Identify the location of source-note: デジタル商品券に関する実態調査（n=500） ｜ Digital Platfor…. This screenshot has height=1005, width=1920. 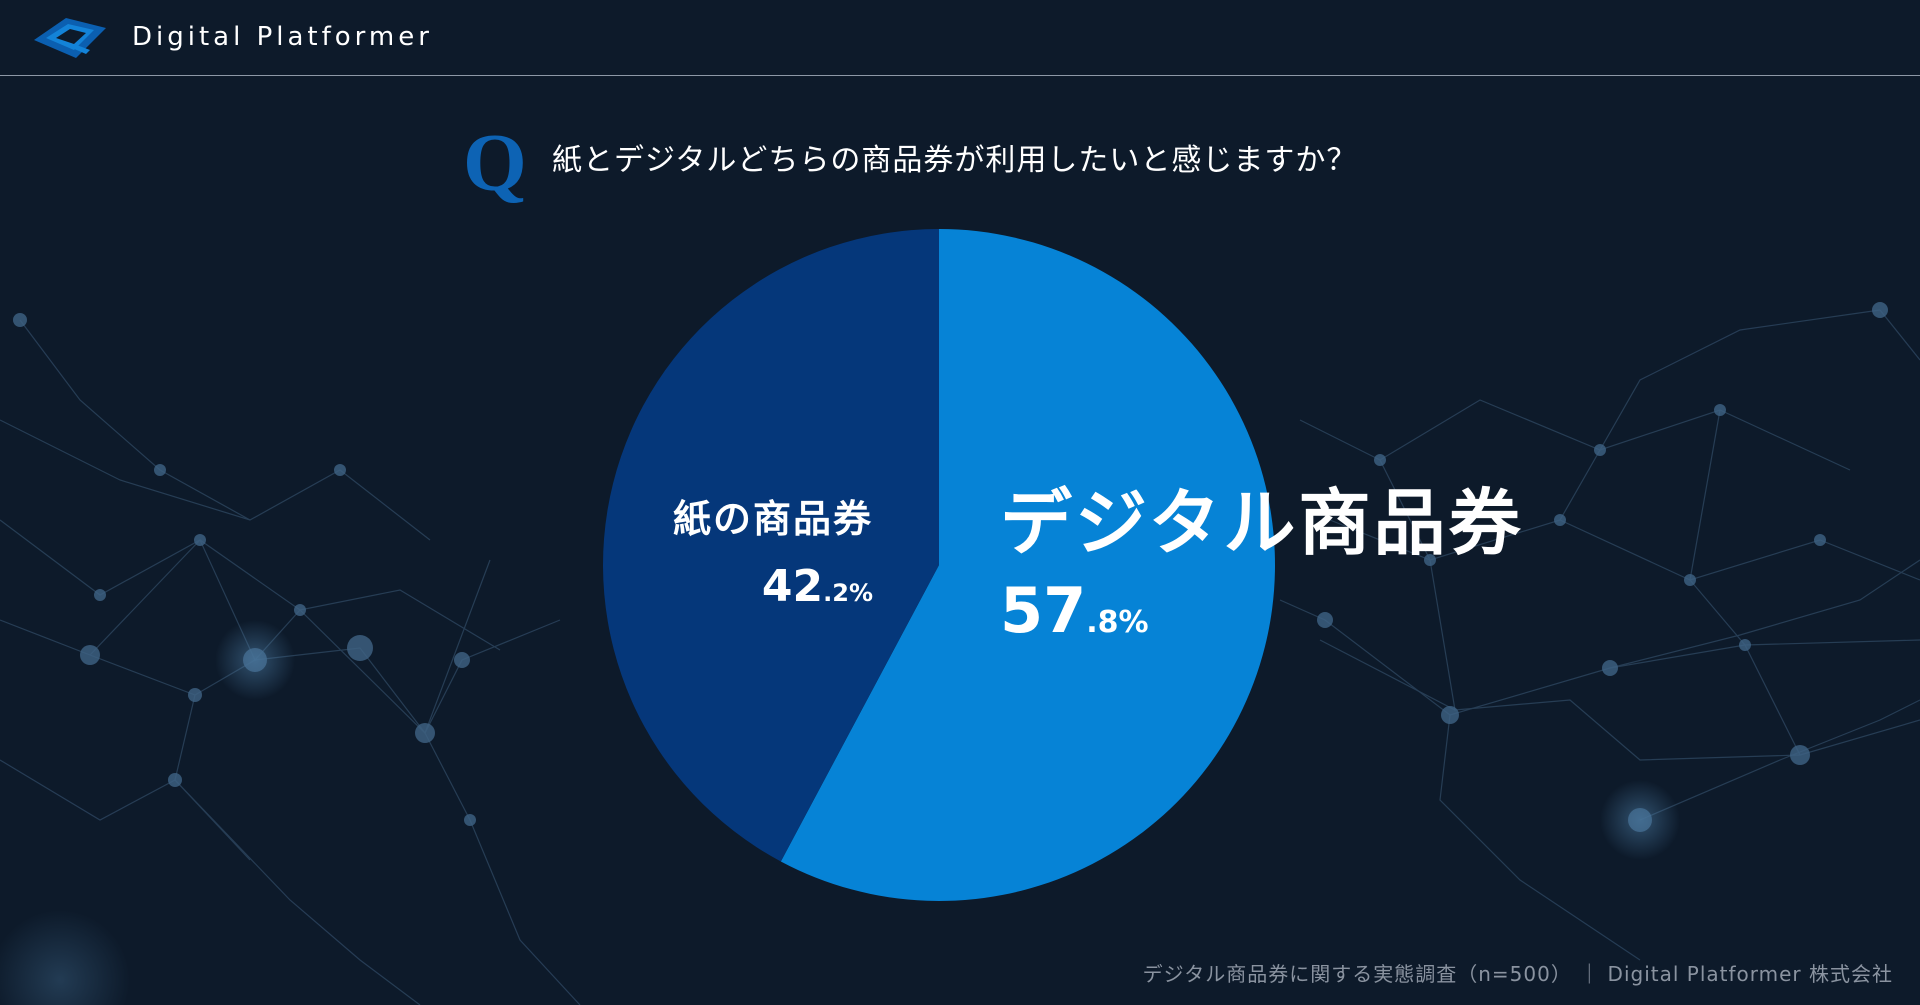
(1517, 974).